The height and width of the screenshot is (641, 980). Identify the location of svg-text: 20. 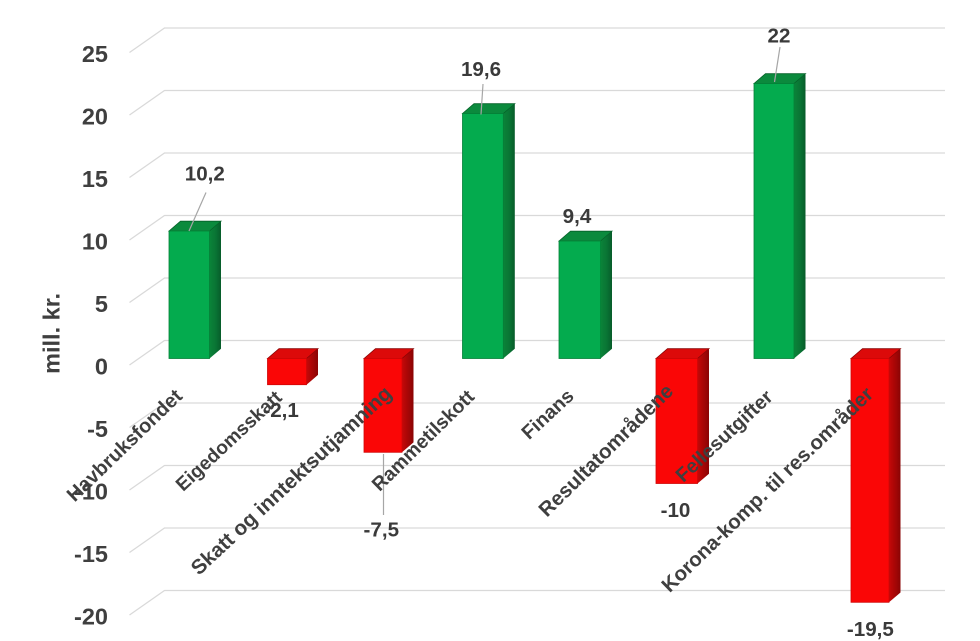
(95, 116).